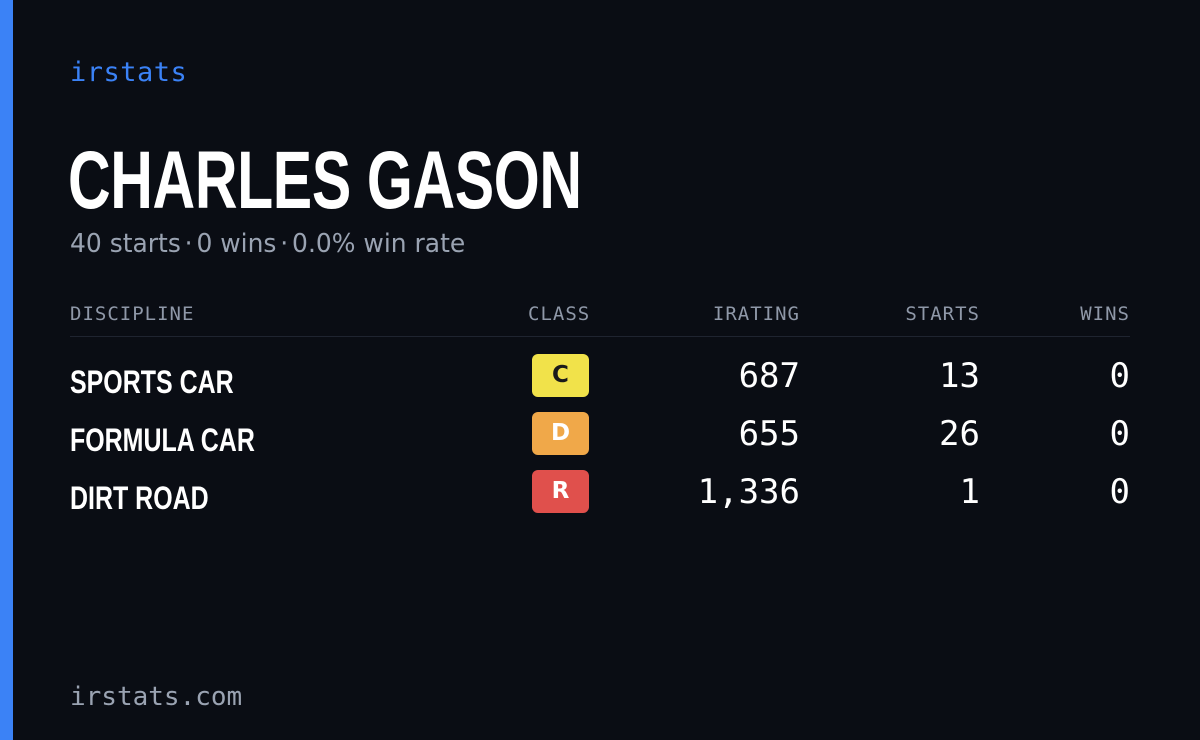 The height and width of the screenshot is (740, 1200). I want to click on header-irating: IRATING, so click(756, 314).